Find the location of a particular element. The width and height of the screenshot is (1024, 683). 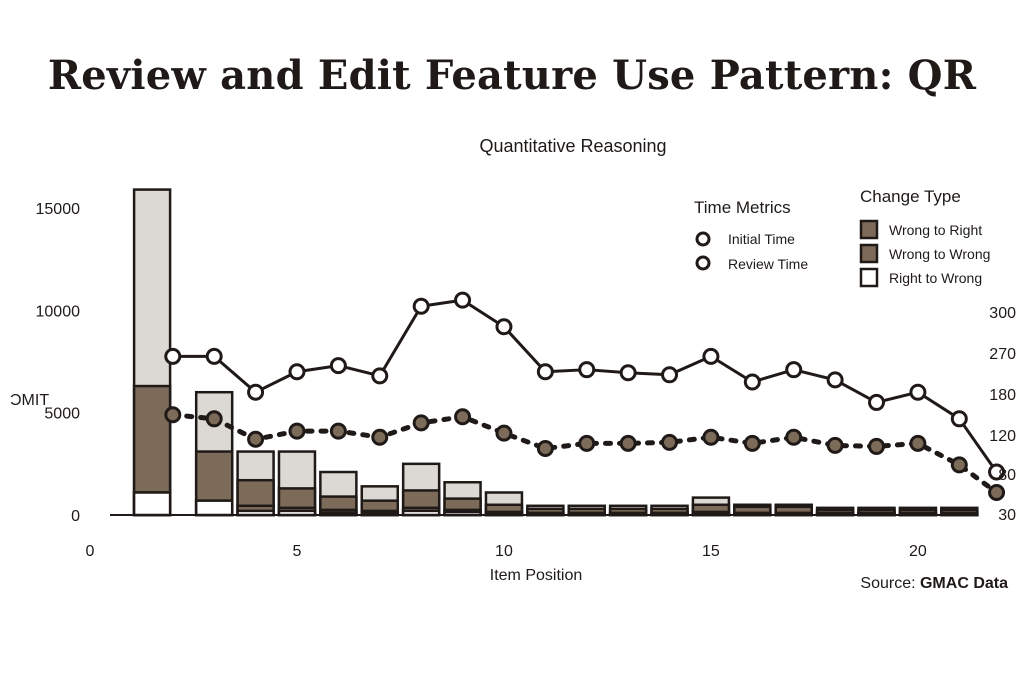

y-left-tick-label-5000: 5000 is located at coordinates (62, 414).